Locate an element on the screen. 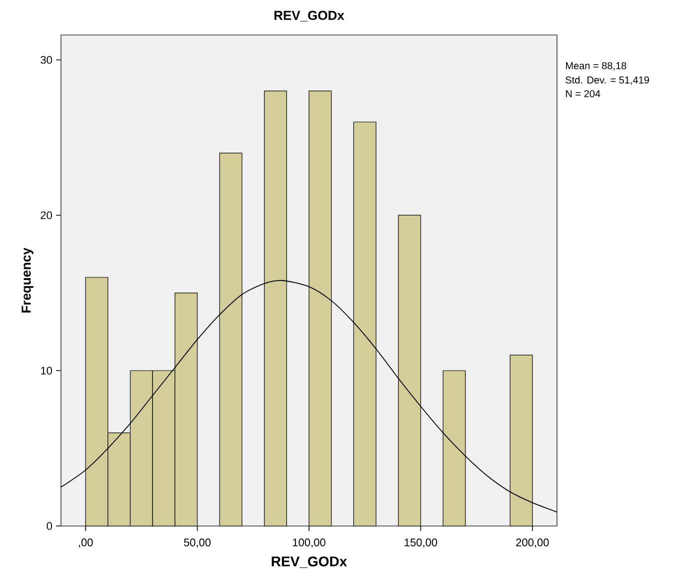  x-tick-label: 50,00 is located at coordinates (197, 543).